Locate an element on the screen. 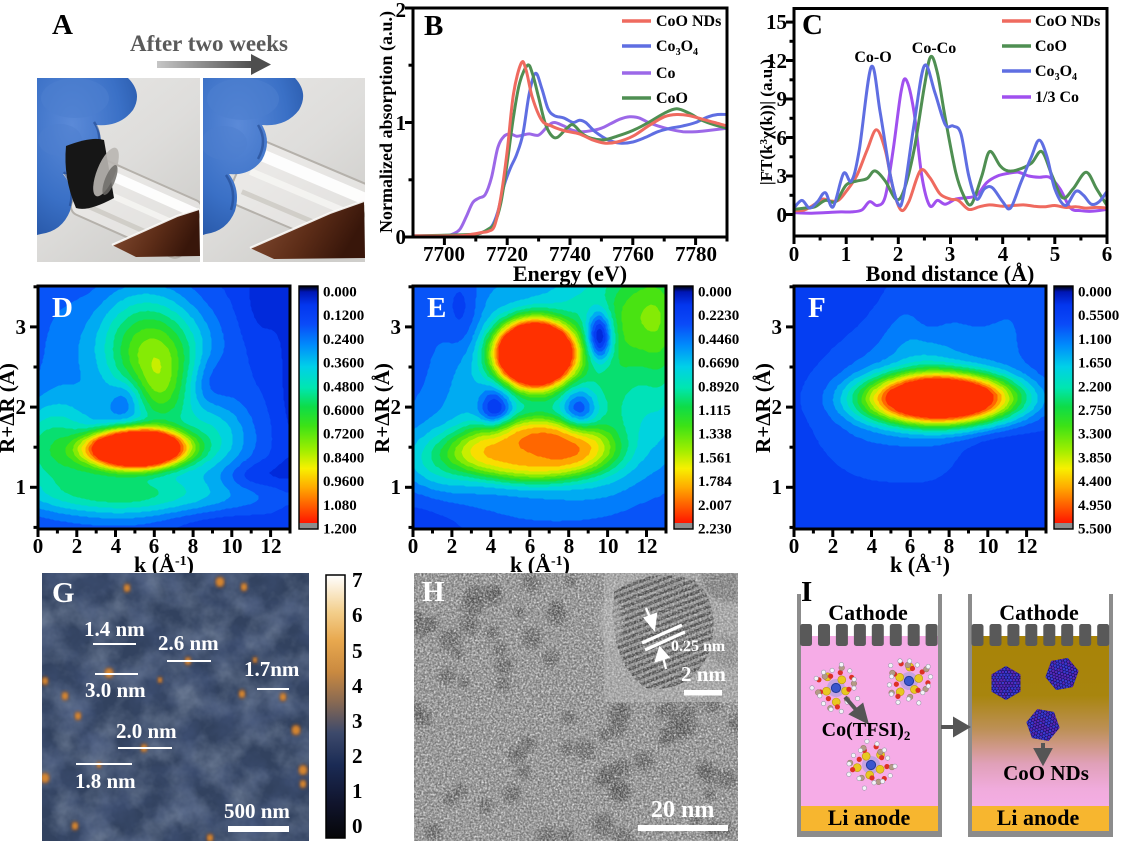 The image size is (1126, 843). svg-text: 15 is located at coordinates (776, 22).